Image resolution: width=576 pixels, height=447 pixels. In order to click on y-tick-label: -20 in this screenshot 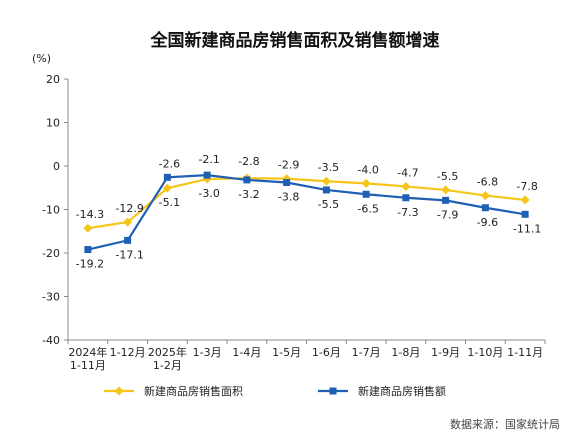, I will do `click(51, 253)`.